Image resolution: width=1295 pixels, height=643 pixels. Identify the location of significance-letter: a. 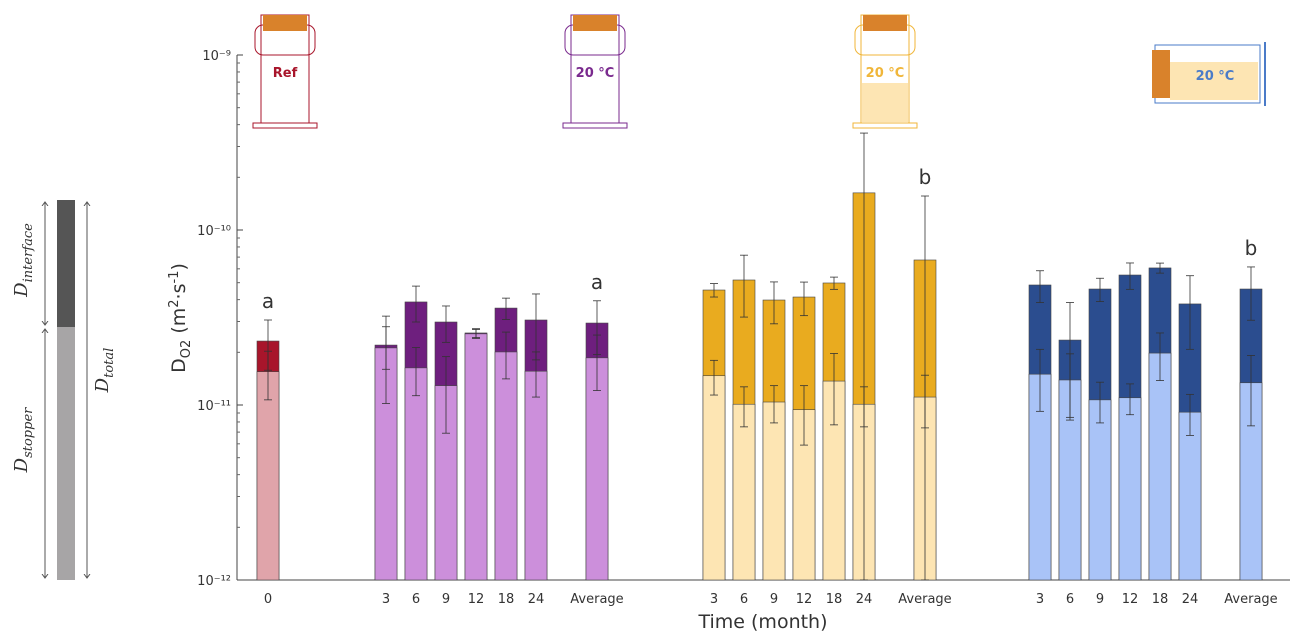
(597, 282).